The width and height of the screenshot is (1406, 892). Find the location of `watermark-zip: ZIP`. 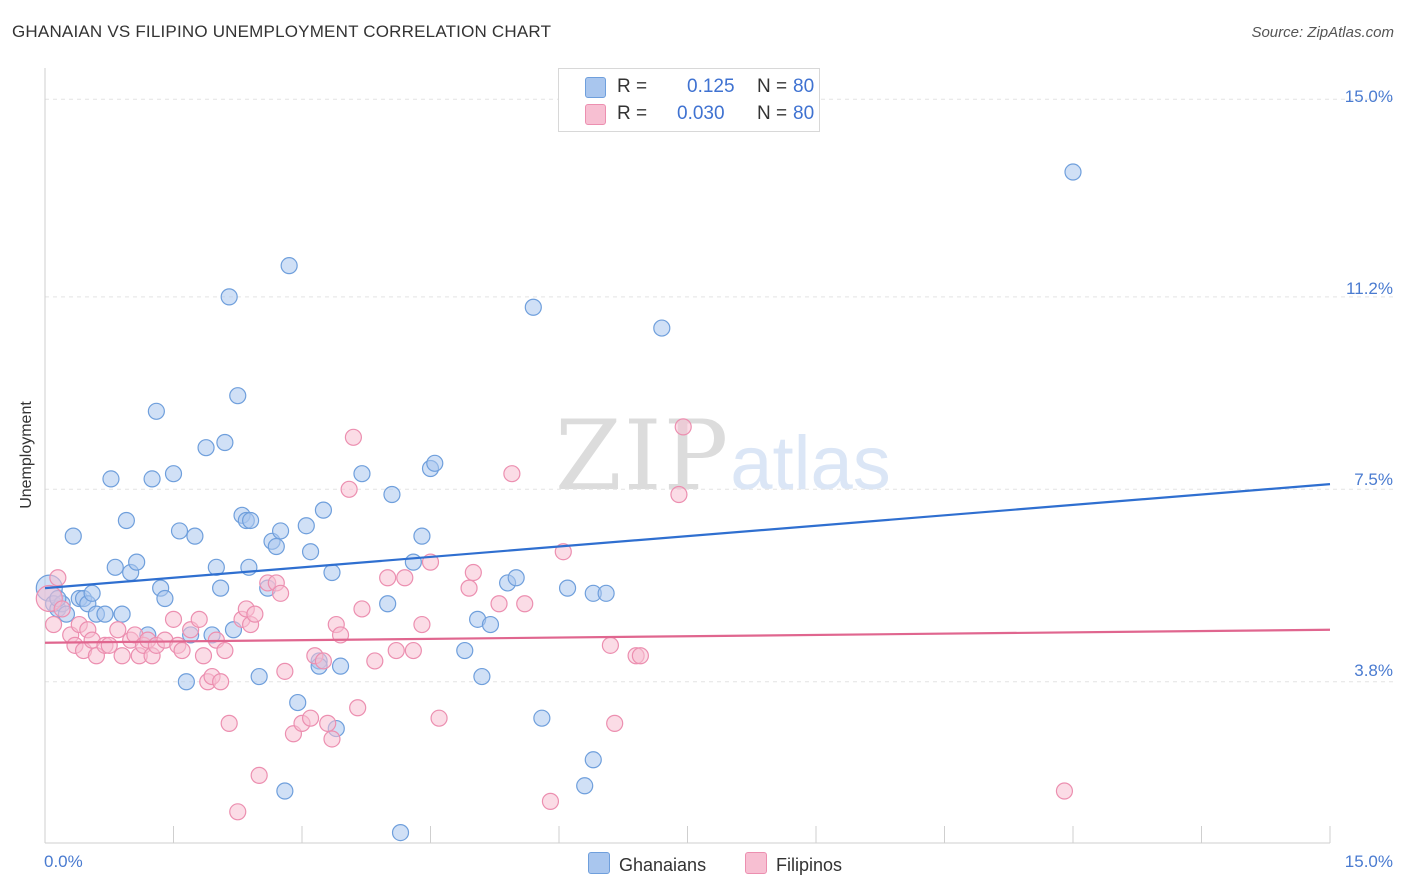

watermark-zip: ZIP is located at coordinates (643, 456).